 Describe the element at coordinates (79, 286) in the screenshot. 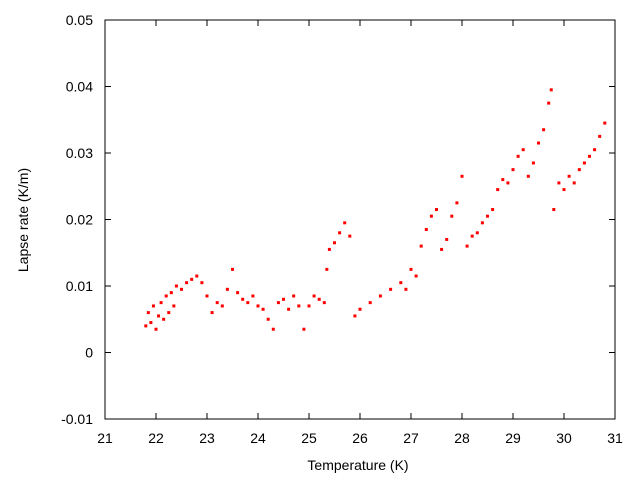

I see `y-tick-label: 0.01` at that location.